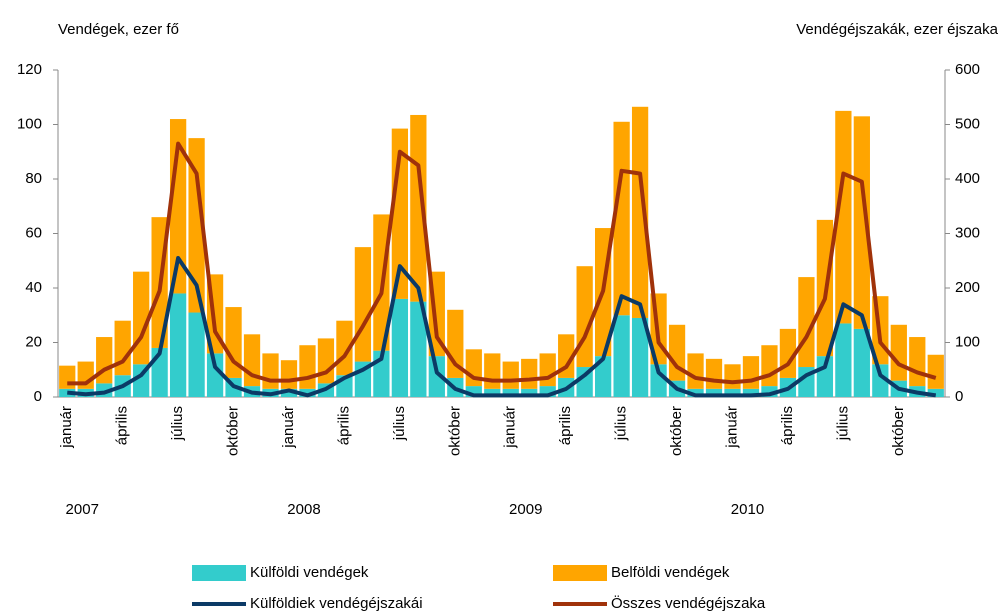  I want to click on y2-axis-title: Vendégéjszakák, ezer éjszaka, so click(897, 29).